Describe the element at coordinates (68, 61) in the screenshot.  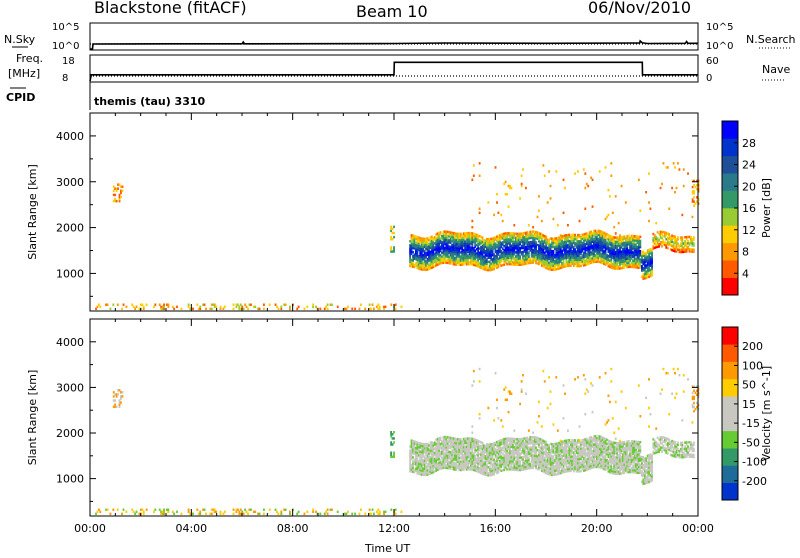
I see `freq-hi-tick: 18` at that location.